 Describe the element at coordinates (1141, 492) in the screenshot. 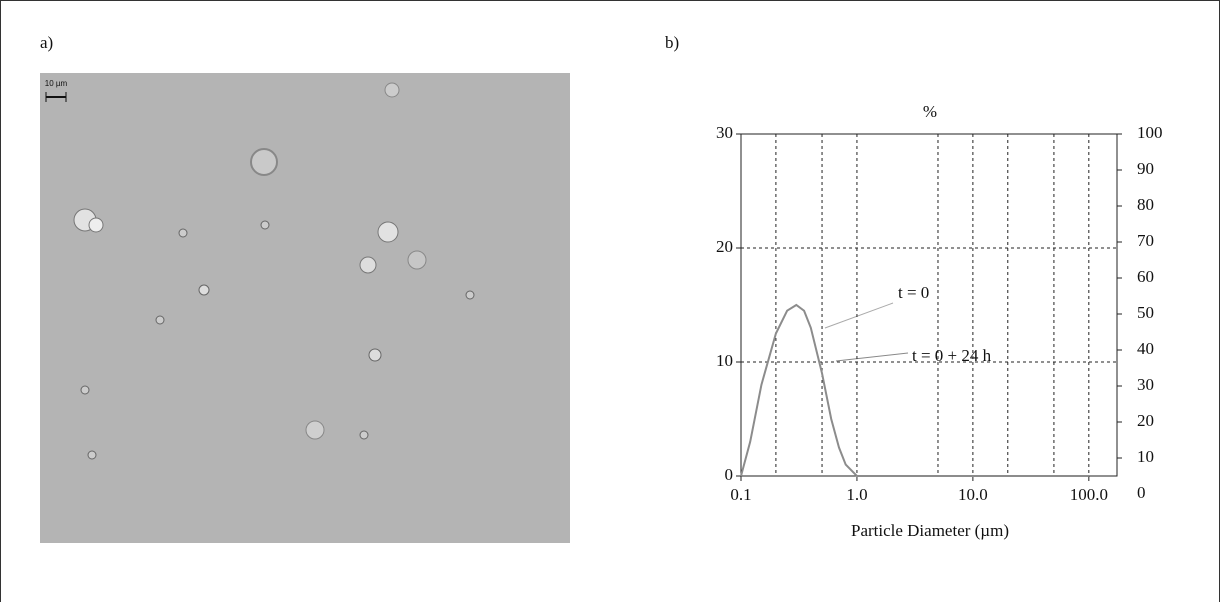

I see `y2-tick-label: 0` at that location.